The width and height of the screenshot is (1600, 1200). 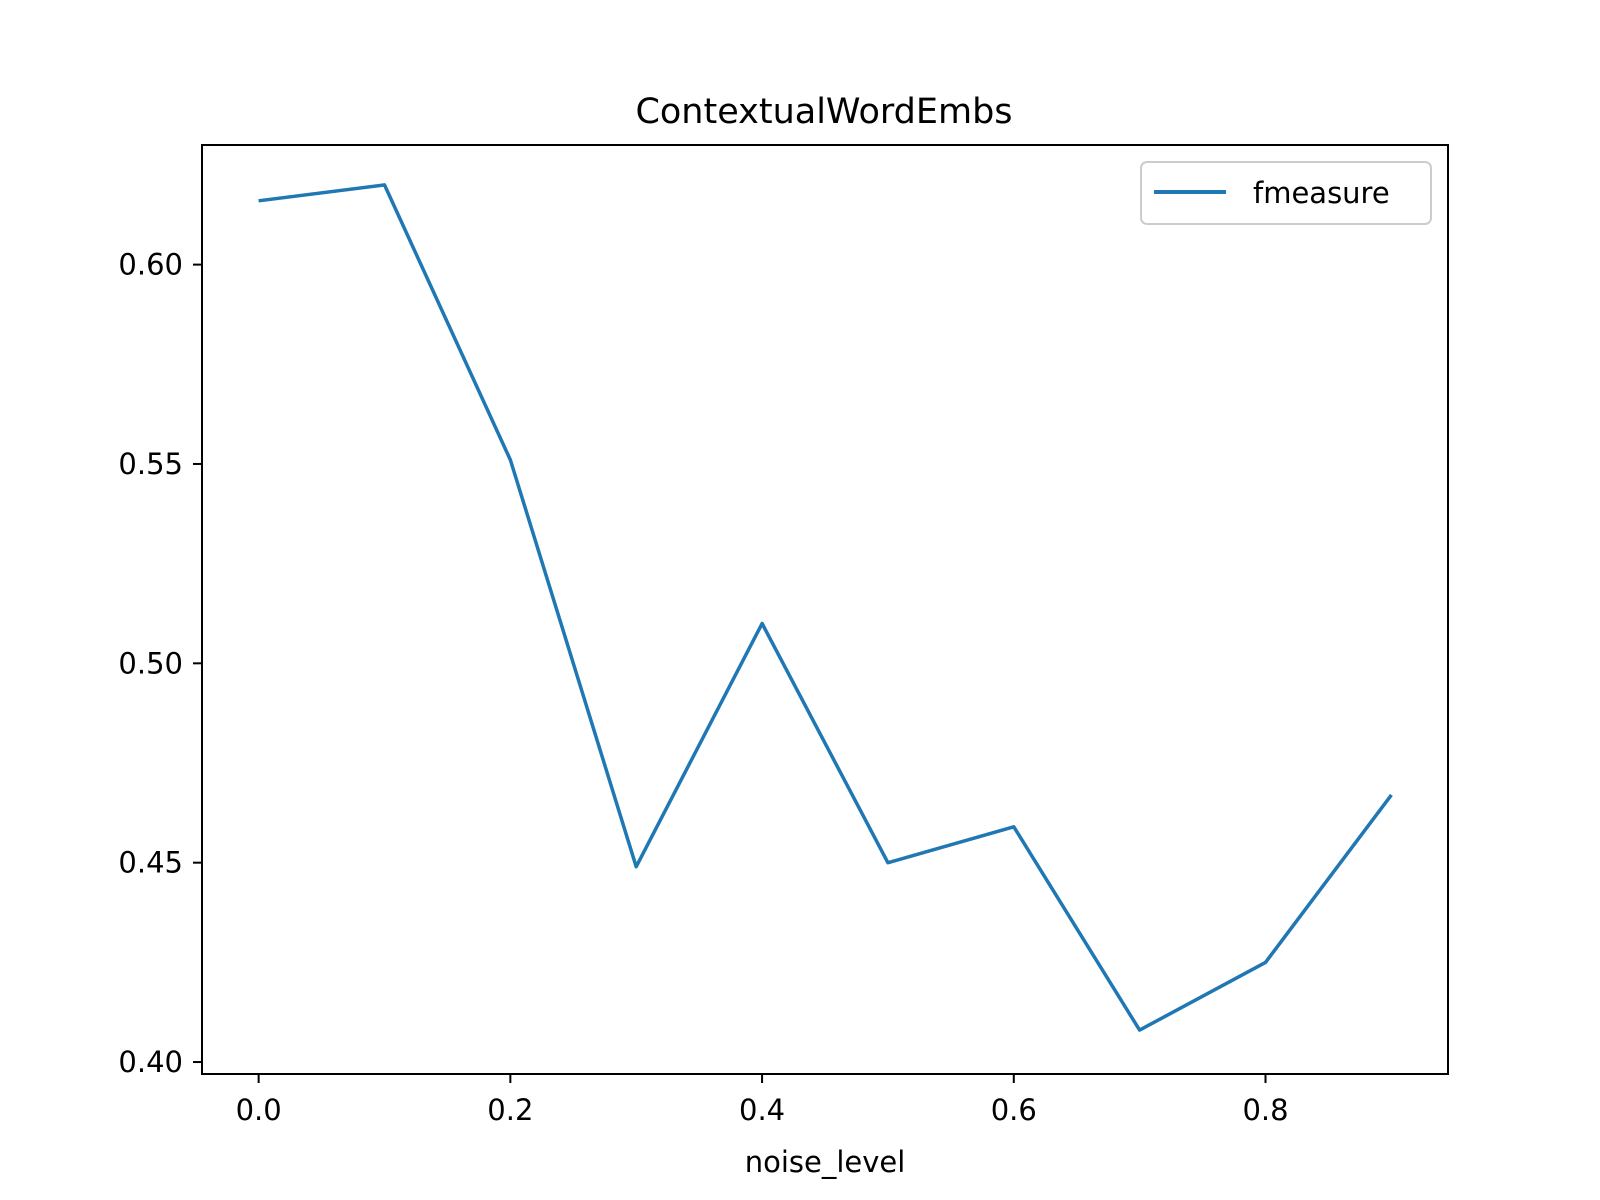 What do you see at coordinates (150, 663) in the screenshot?
I see `y-tick-label: 0.50` at bounding box center [150, 663].